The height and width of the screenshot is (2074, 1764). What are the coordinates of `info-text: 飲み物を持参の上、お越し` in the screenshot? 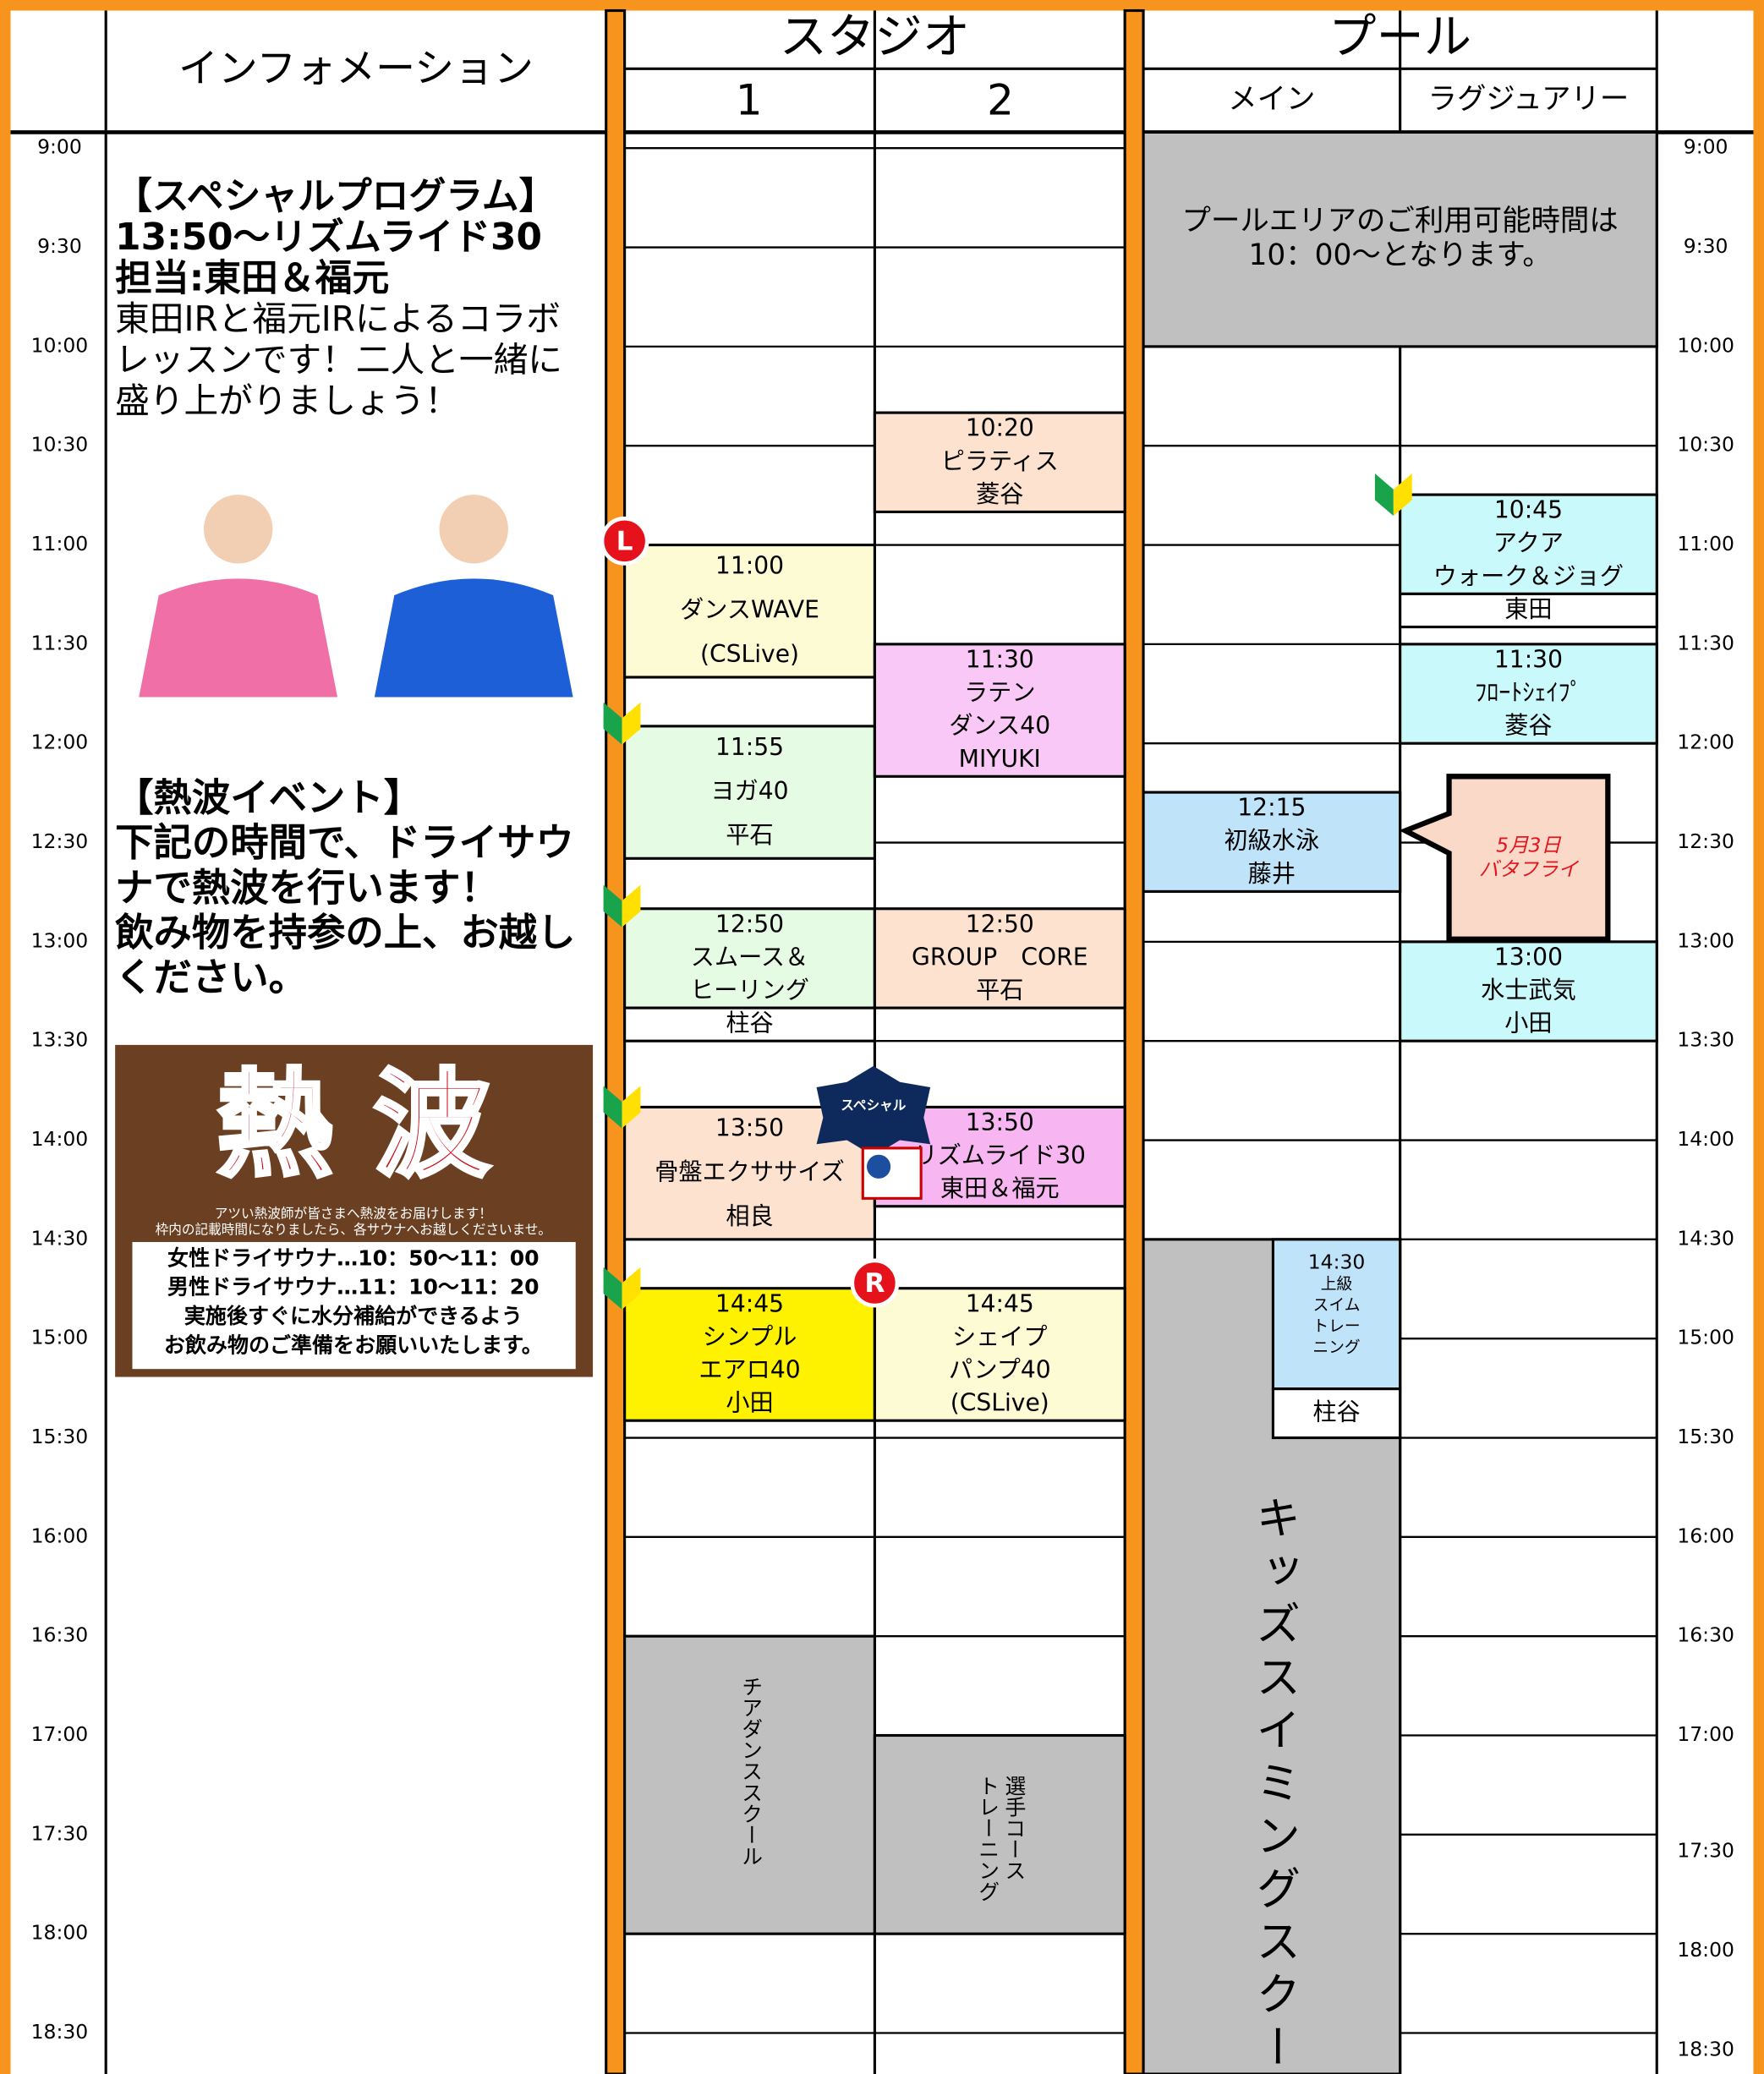 It's located at (345, 933).